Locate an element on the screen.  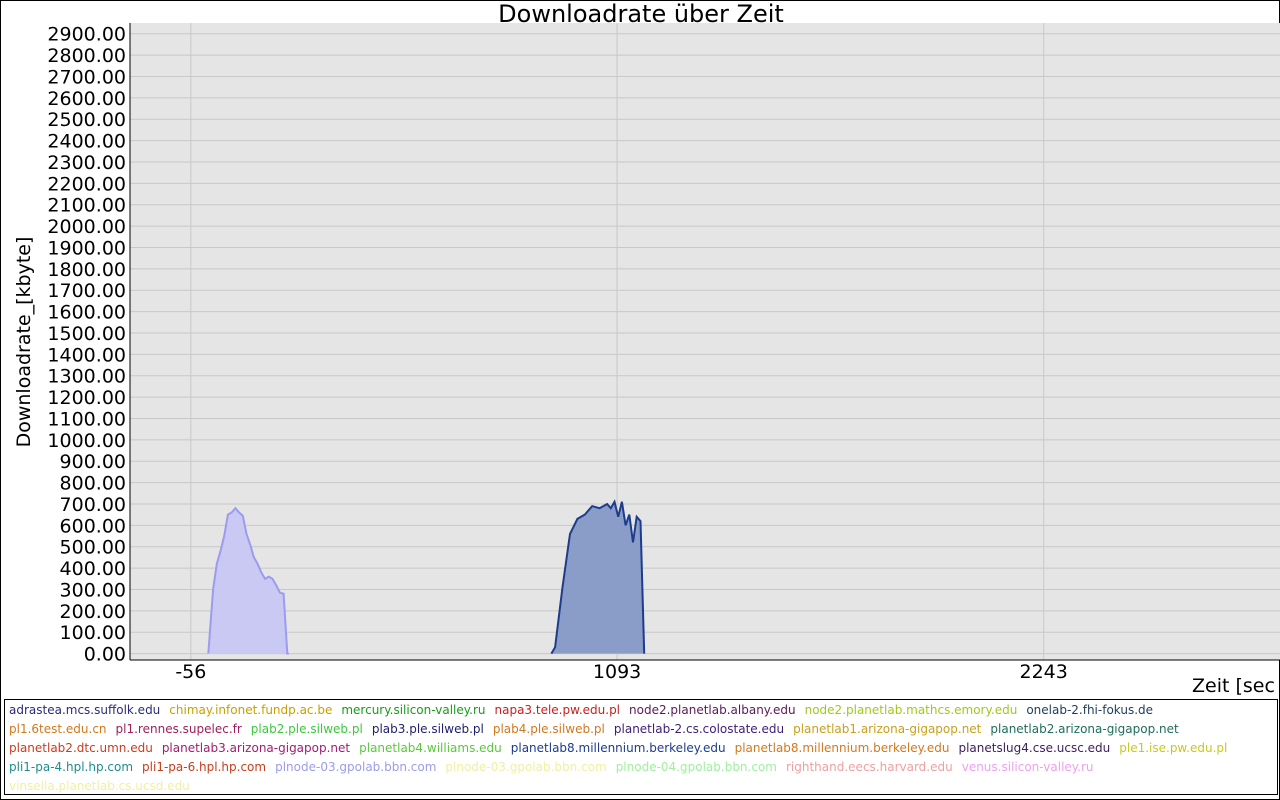
chart-title: Downloadrate über Zeit is located at coordinates (641, 14).